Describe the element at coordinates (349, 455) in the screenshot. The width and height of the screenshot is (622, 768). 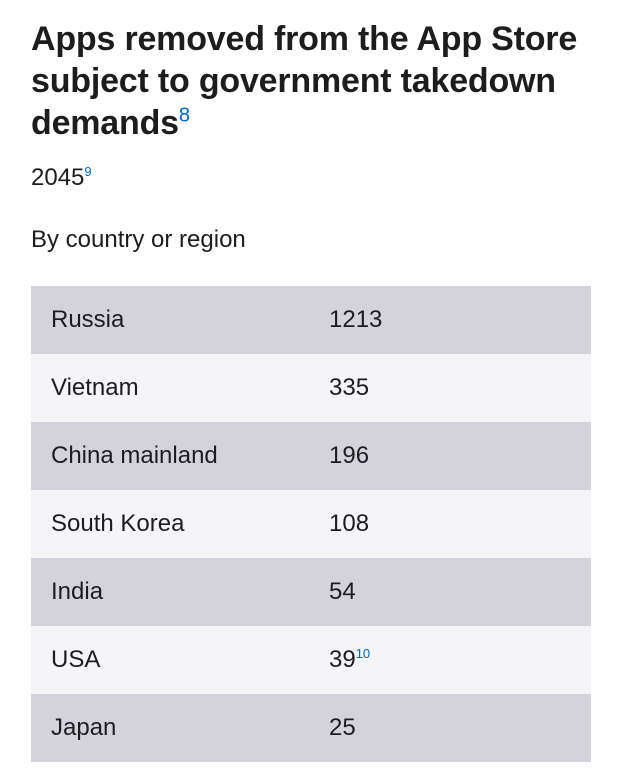
I see `count-value: 196` at that location.